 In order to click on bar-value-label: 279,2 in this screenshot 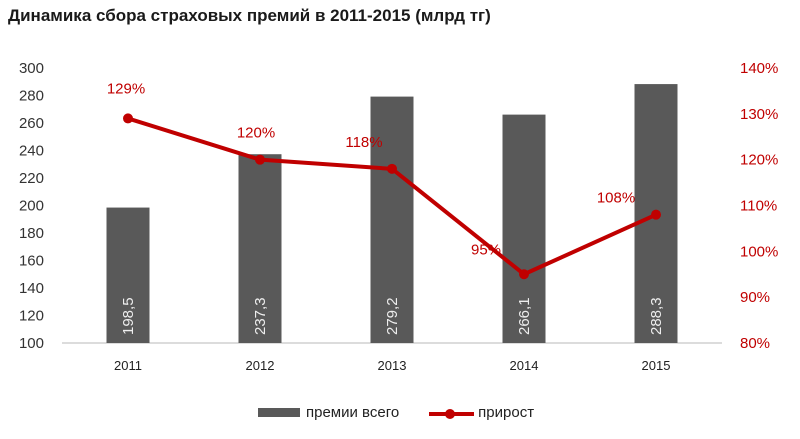, I will do `click(392, 316)`.